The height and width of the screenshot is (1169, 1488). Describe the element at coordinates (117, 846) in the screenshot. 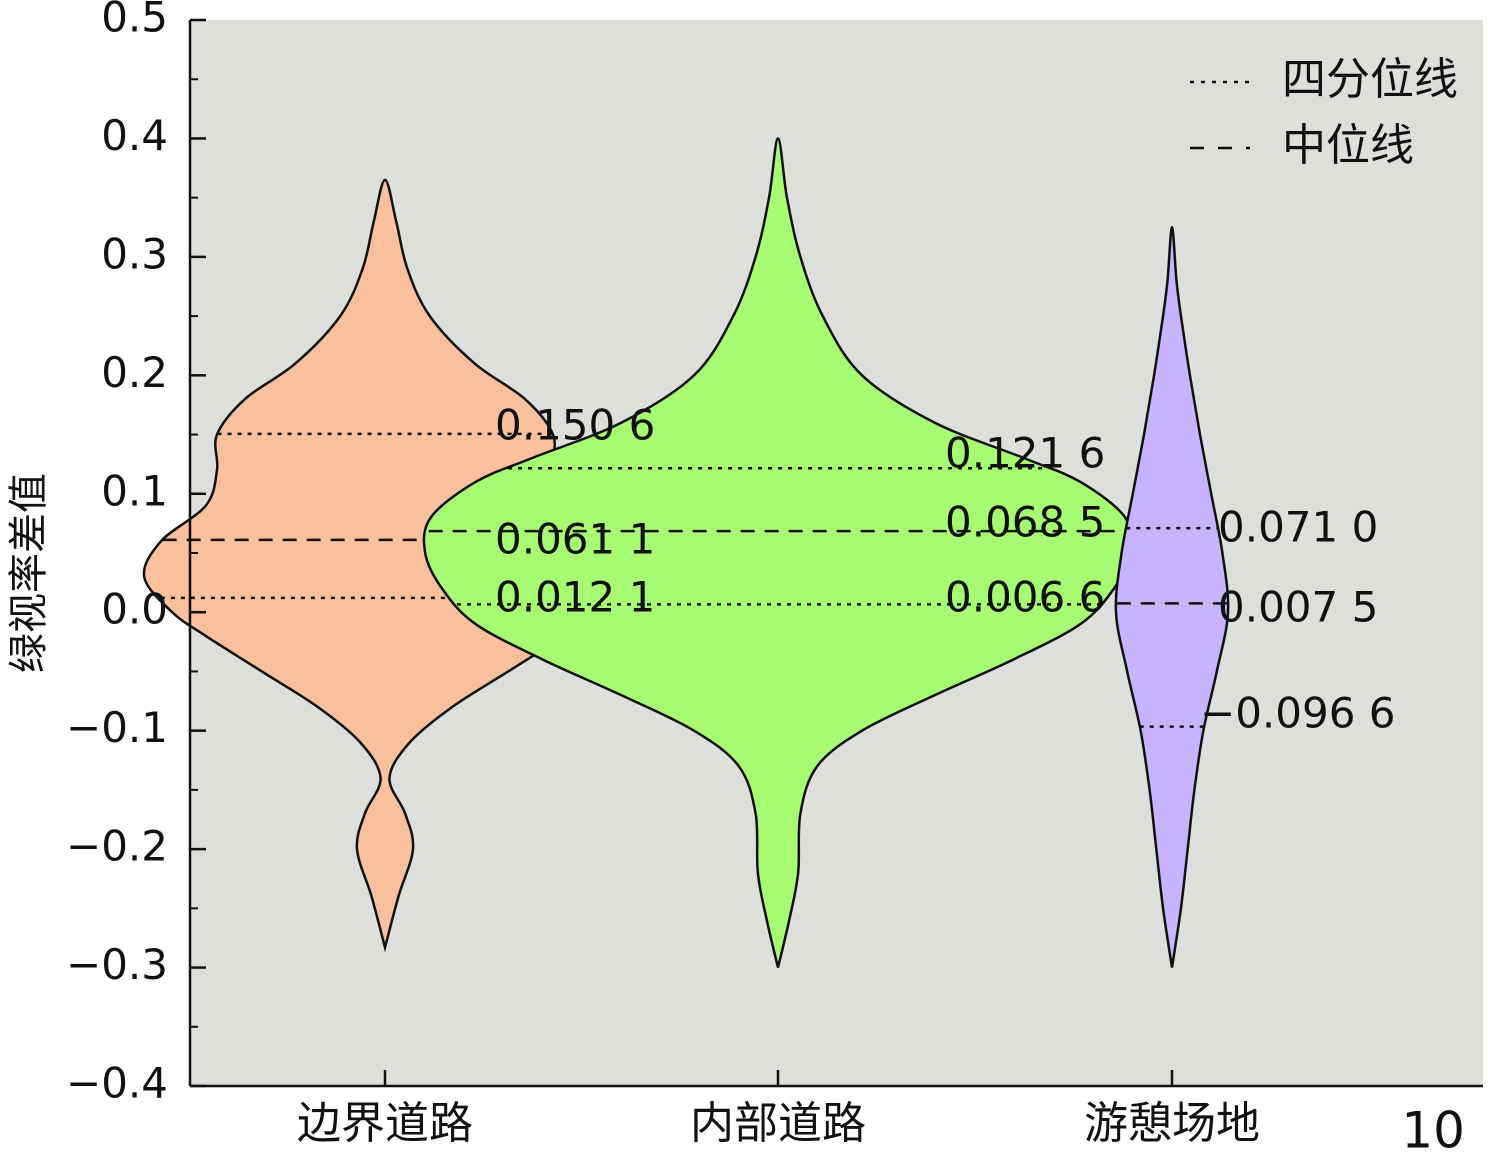

I see `y-tick-label: −0.2` at that location.